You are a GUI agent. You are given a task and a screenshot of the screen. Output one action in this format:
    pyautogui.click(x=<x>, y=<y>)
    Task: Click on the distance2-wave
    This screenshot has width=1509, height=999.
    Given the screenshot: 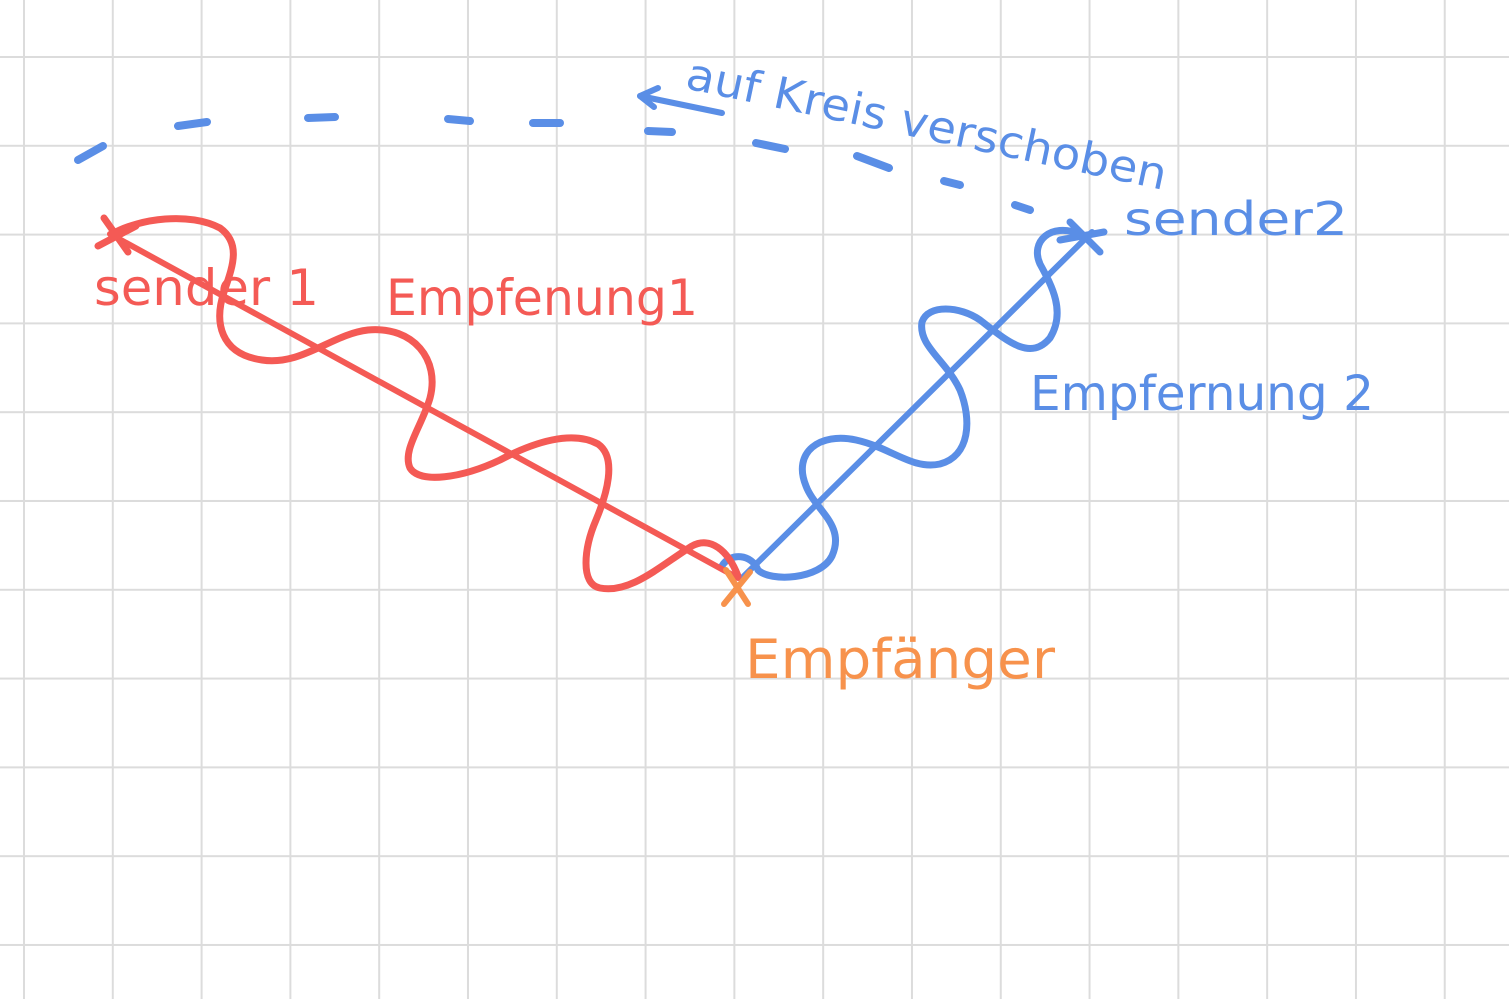 What is the action you would take?
    pyautogui.click(x=901, y=403)
    